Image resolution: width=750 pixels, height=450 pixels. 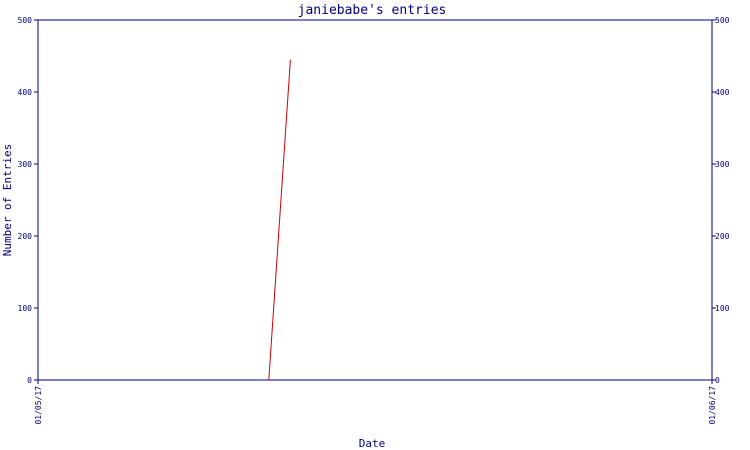 What do you see at coordinates (25, 92) in the screenshot?
I see `y-tick-label-left: 400` at bounding box center [25, 92].